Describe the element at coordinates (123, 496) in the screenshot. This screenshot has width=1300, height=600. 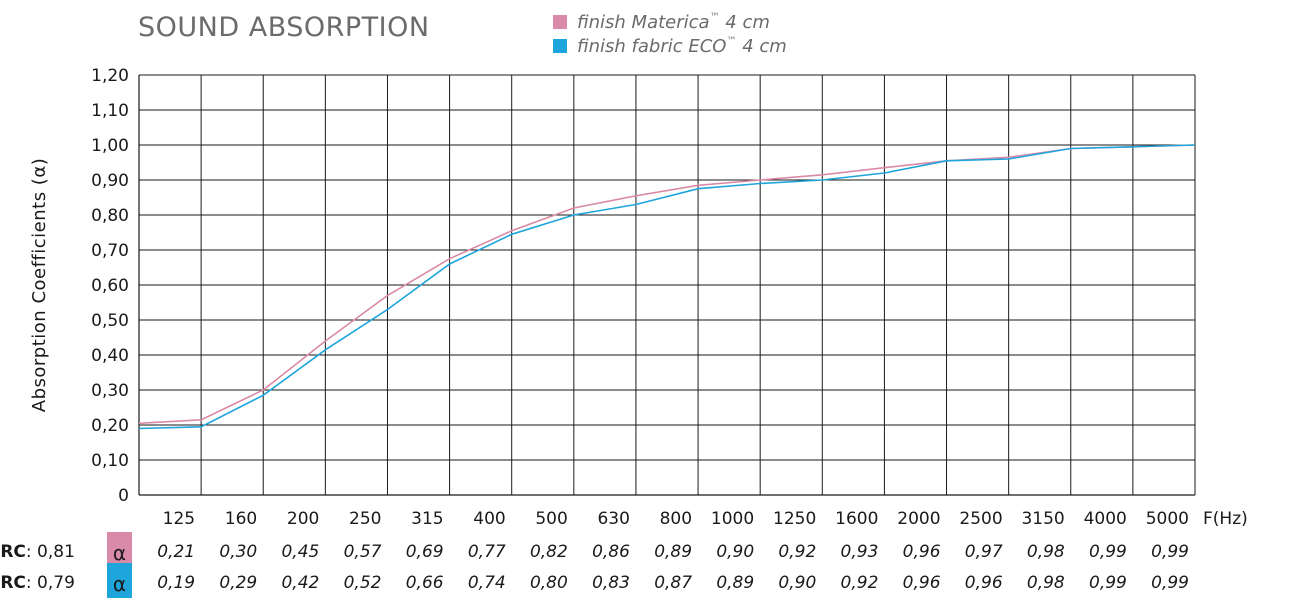
I see `y-tick-label: 0` at that location.